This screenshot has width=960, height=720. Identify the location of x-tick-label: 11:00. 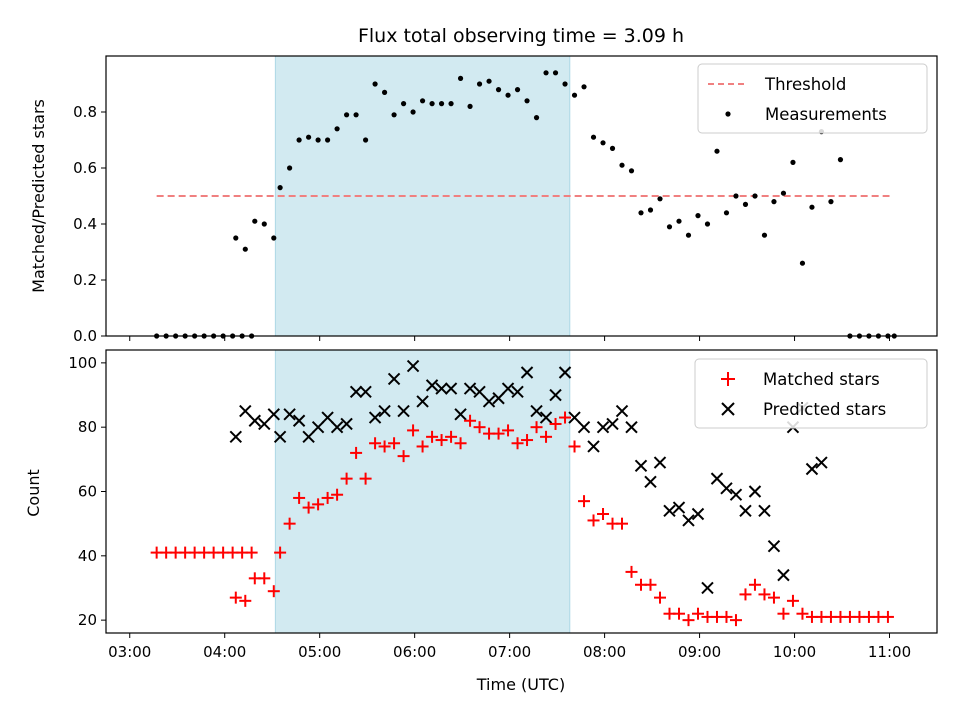
(889, 652).